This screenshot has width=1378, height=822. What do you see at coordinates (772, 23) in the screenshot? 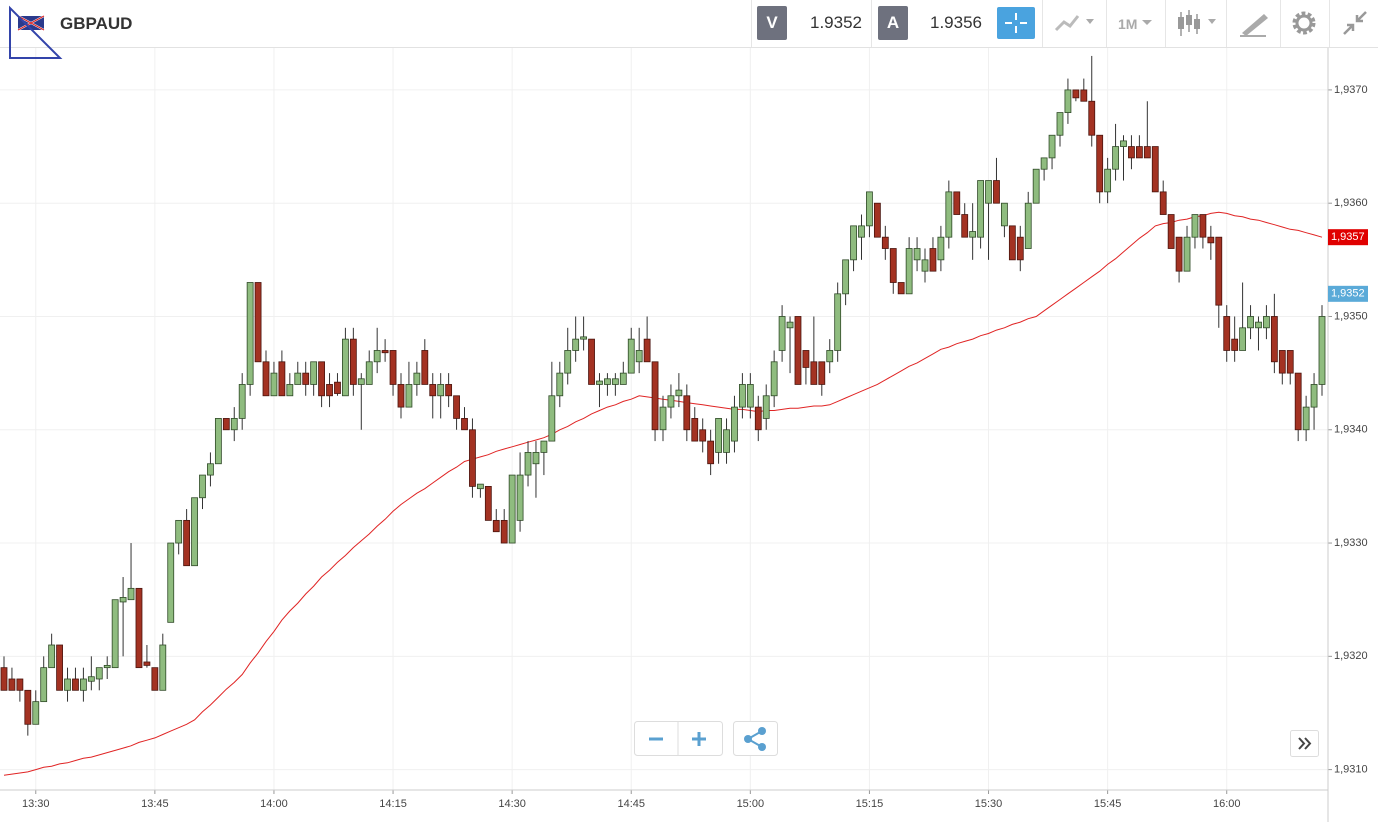
I see `bid-tag: V` at bounding box center [772, 23].